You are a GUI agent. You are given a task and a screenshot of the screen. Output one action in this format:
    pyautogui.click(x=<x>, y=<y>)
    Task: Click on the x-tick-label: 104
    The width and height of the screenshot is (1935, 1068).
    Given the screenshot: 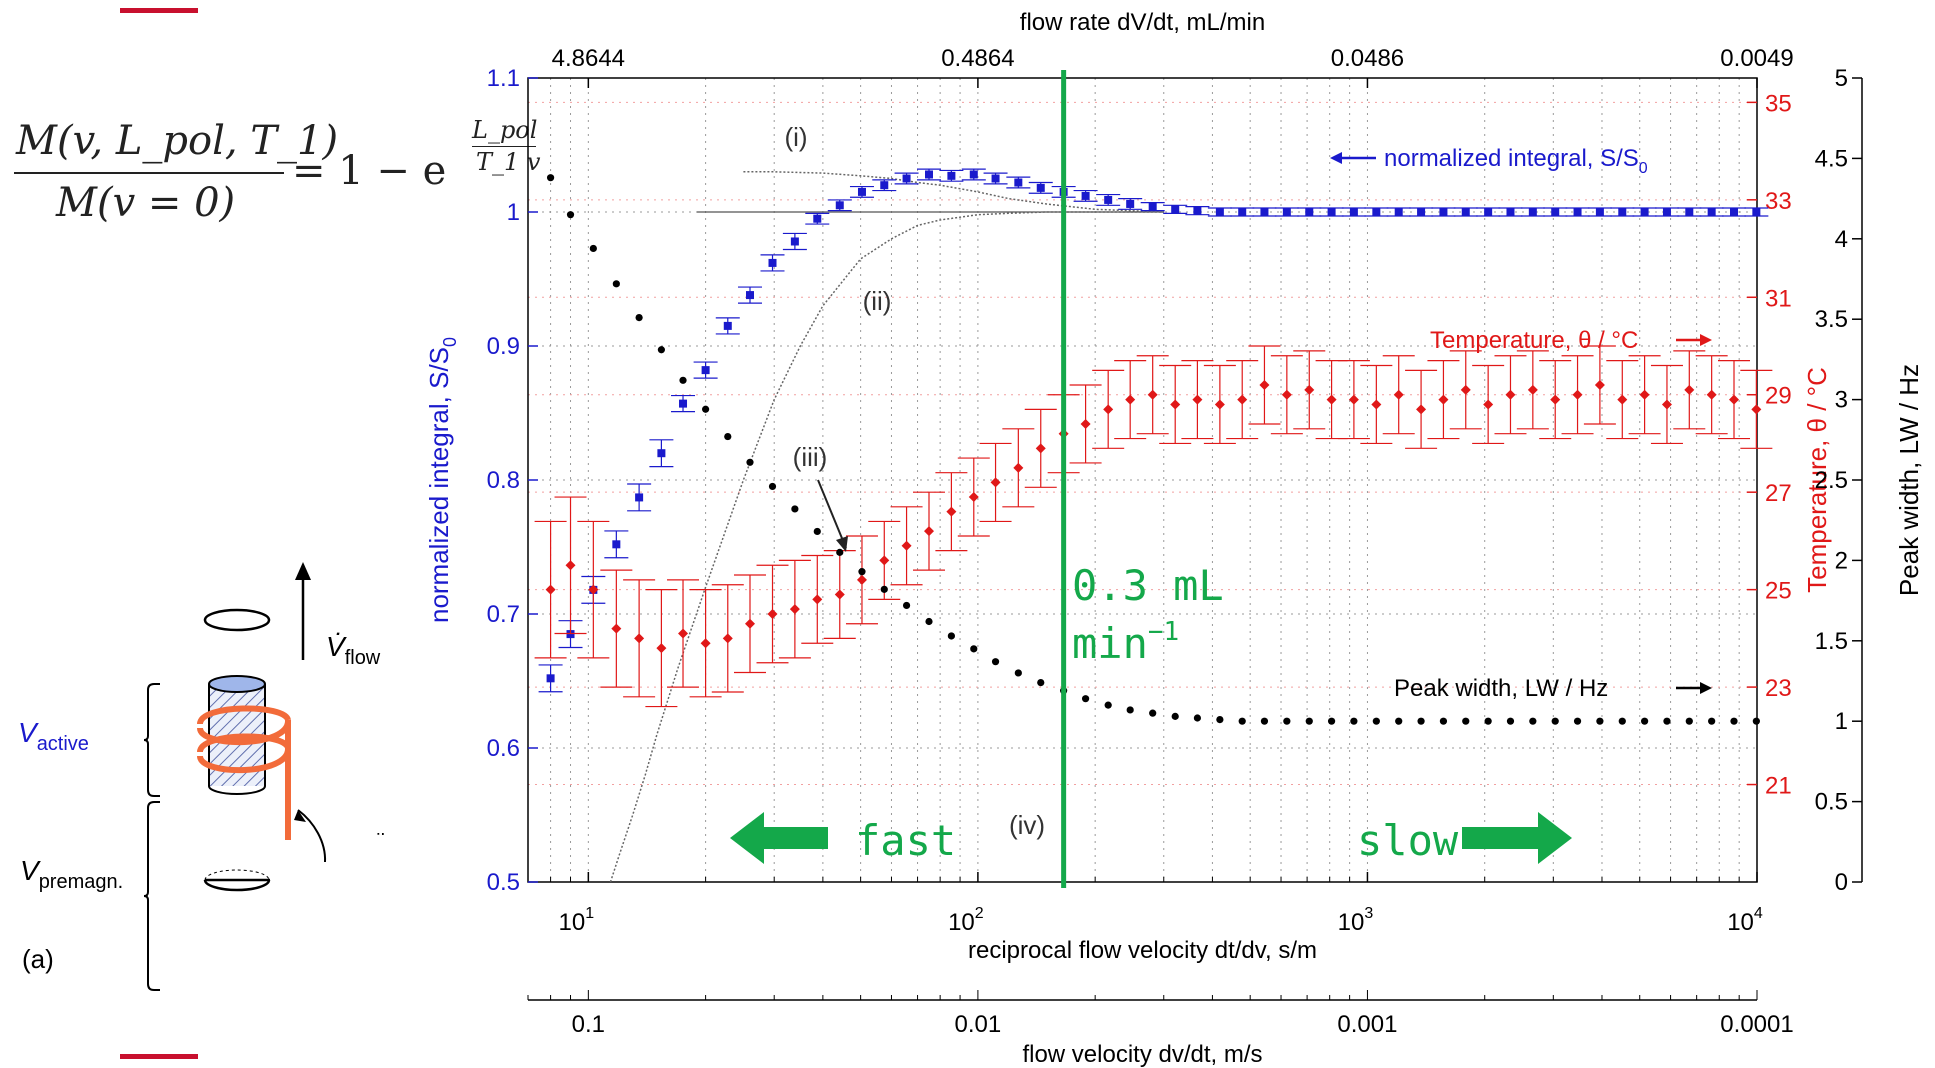 What is the action you would take?
    pyautogui.click(x=1745, y=920)
    